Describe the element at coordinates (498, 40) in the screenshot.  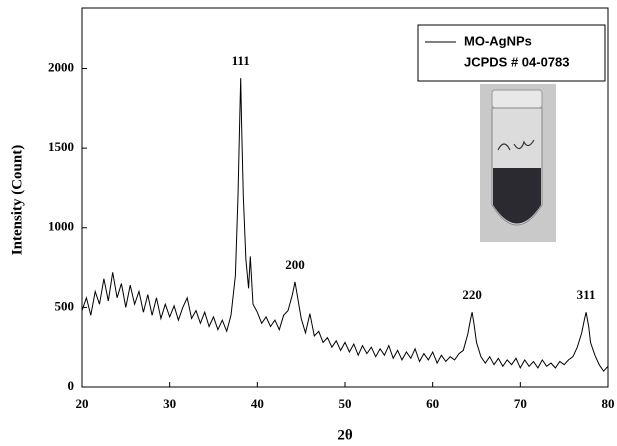
I see `legend-label: MO-AgNPs` at that location.